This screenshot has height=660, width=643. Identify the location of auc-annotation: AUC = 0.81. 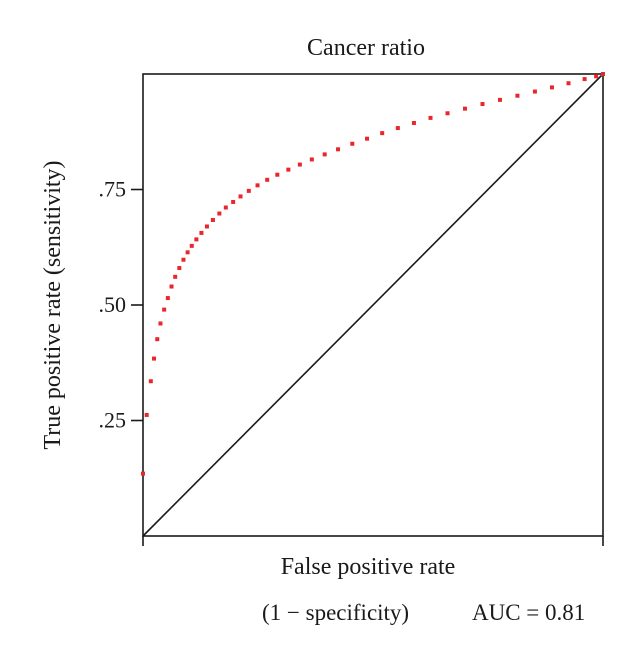
(528, 612).